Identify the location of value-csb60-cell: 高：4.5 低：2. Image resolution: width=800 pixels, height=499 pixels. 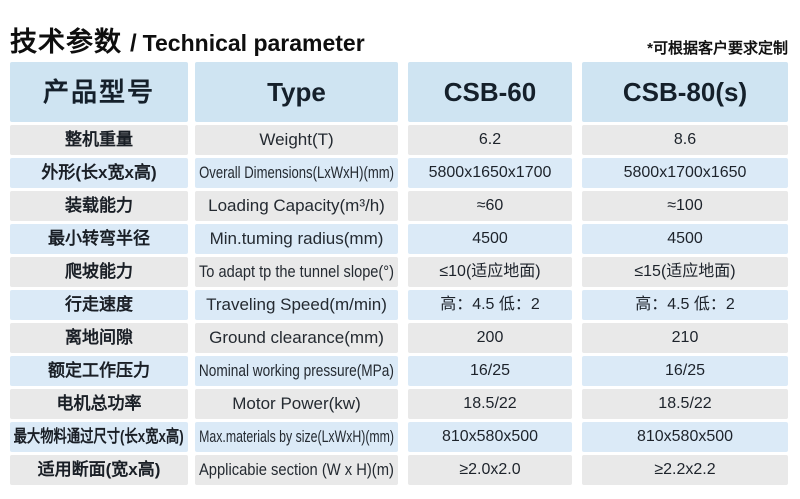
(490, 305).